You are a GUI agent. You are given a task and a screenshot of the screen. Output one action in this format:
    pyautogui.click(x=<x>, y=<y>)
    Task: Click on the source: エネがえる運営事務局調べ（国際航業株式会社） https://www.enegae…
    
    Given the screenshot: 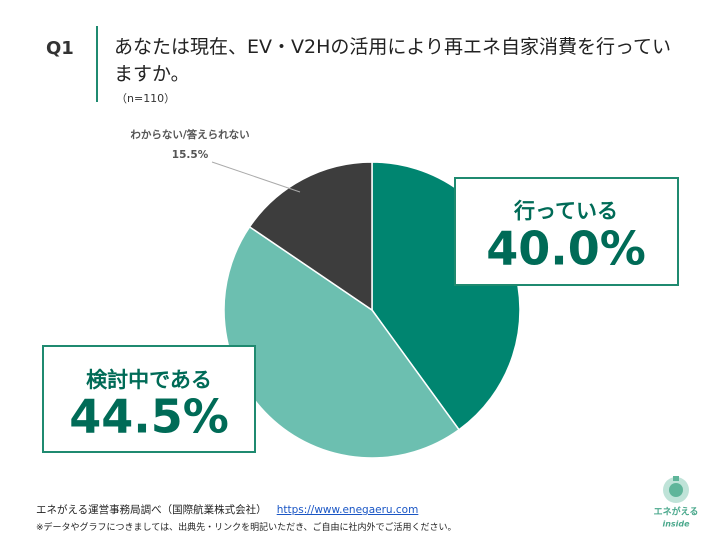 What is the action you would take?
    pyautogui.click(x=227, y=509)
    